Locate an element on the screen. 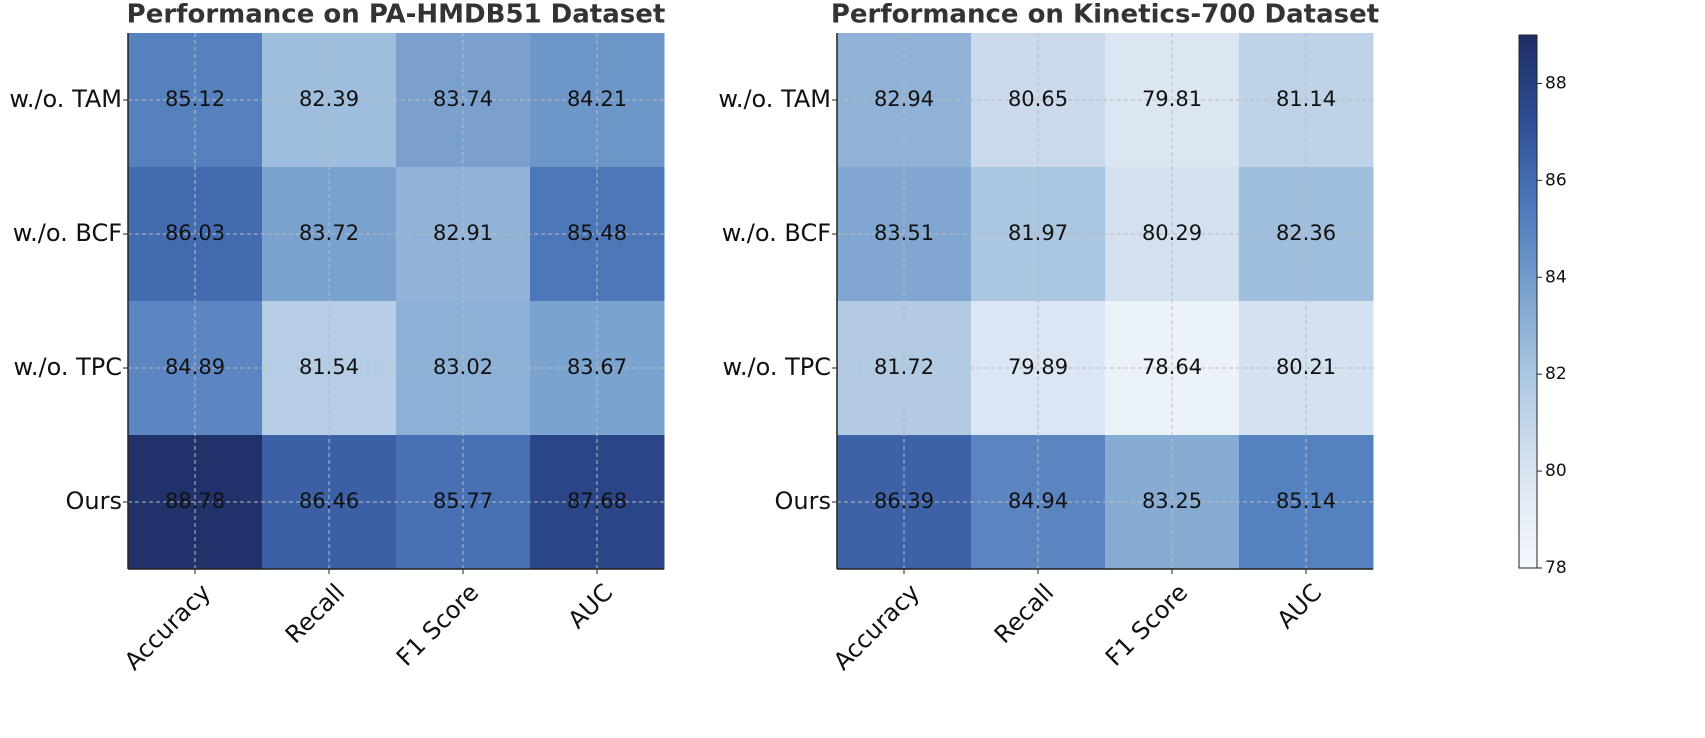  cell-label: 88.78 is located at coordinates (195, 501).